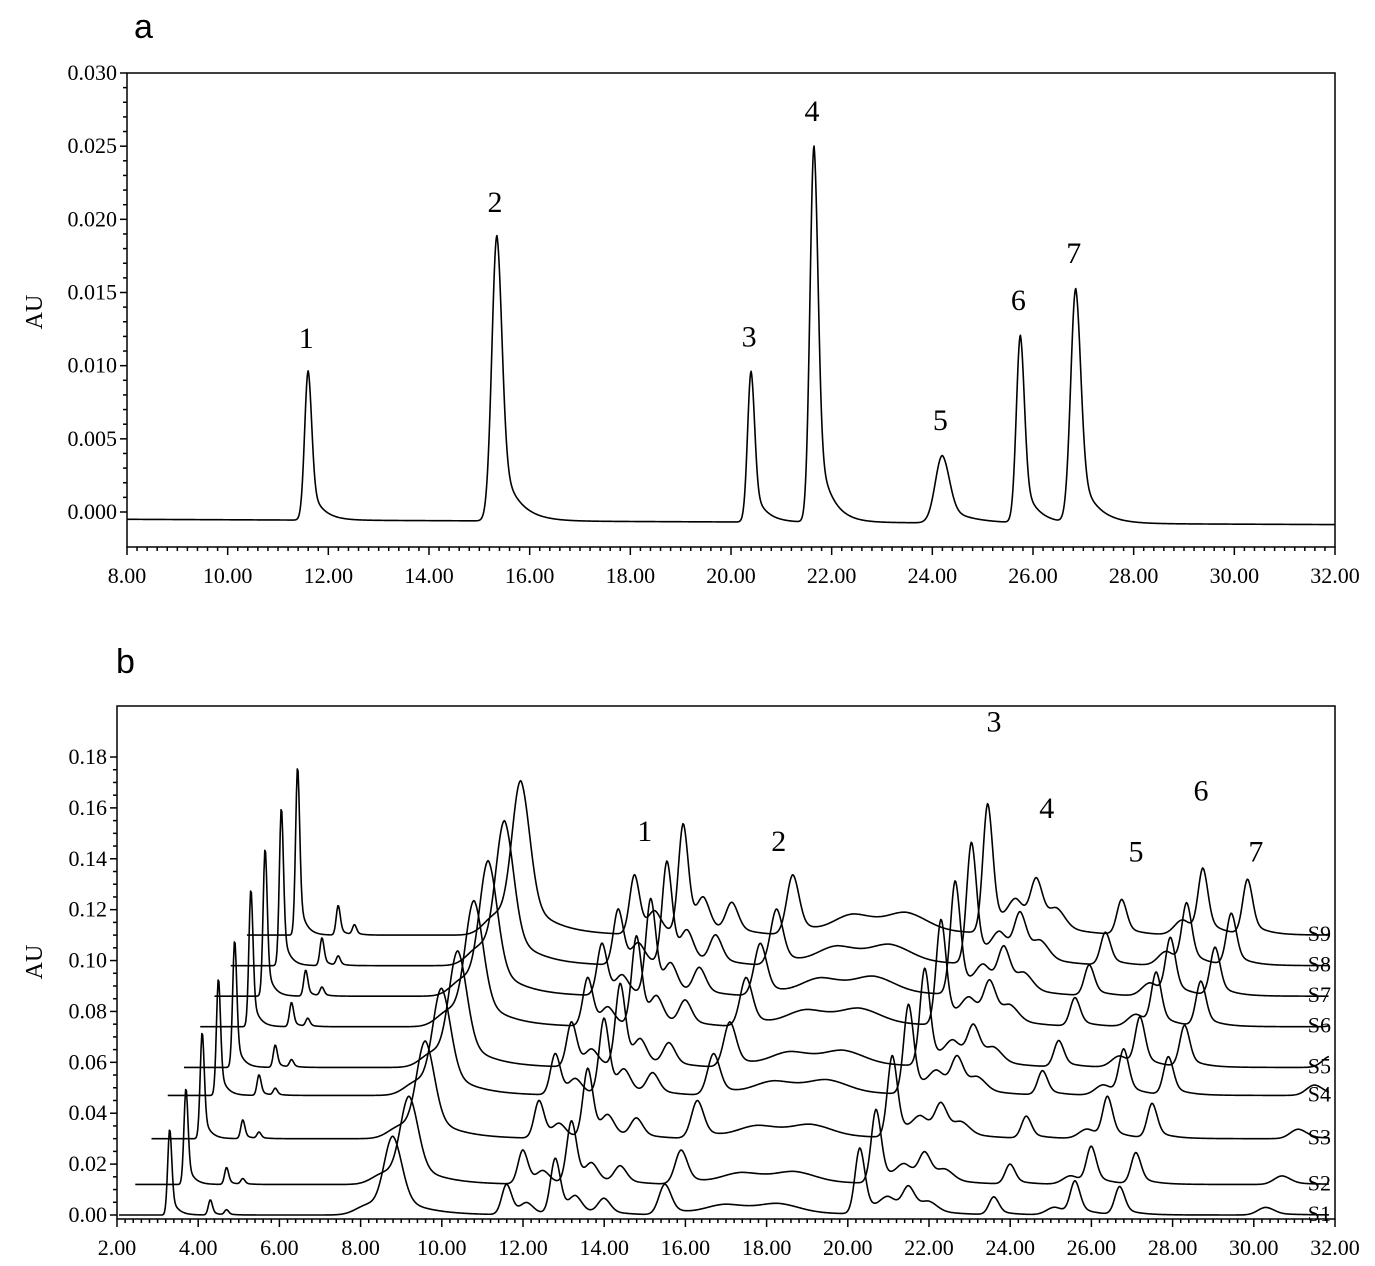 The width and height of the screenshot is (1375, 1266). Describe the element at coordinates (306, 338) in the screenshot. I see `panel-a-peak-label: 1` at that location.